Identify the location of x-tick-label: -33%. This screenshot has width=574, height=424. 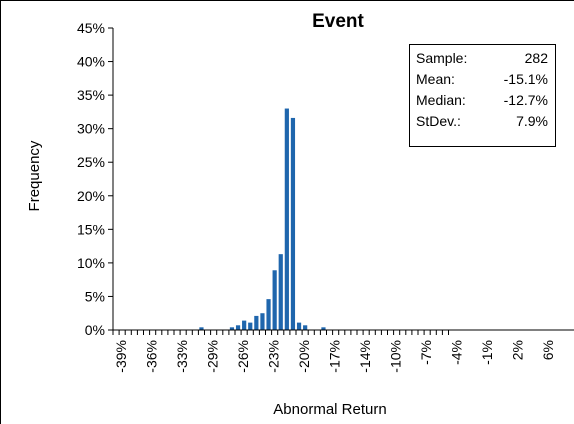
(182, 356).